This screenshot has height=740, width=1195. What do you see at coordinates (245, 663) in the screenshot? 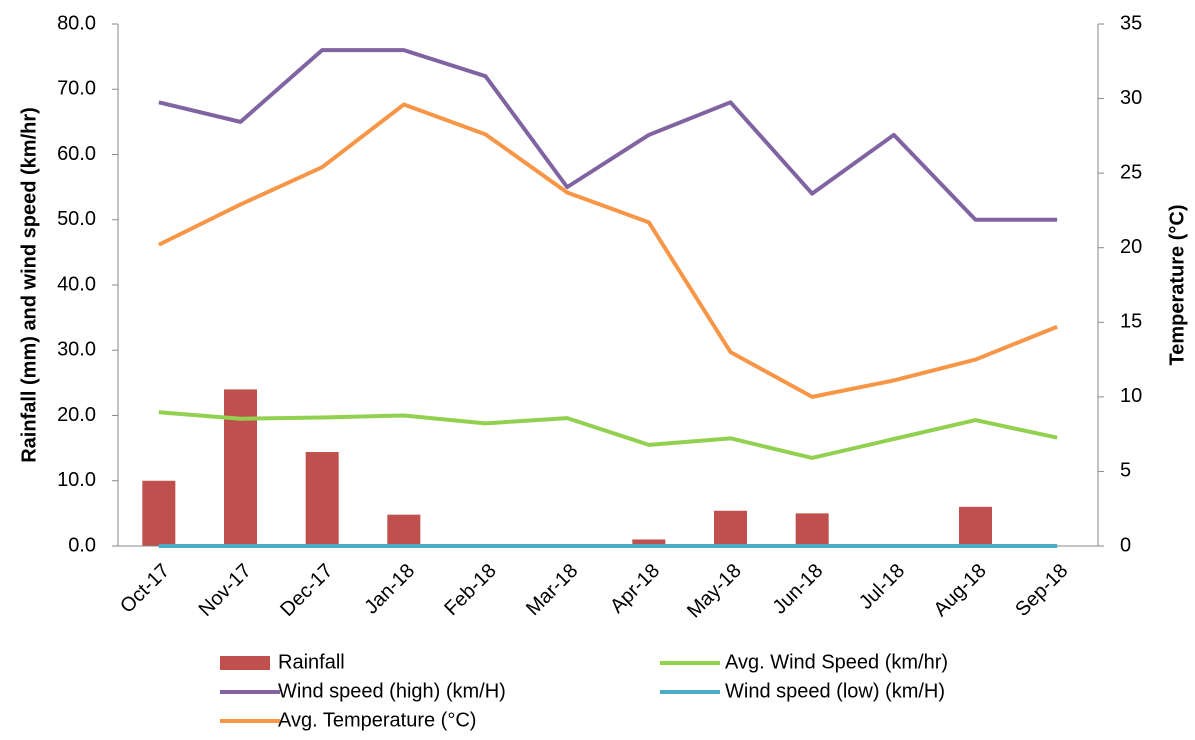
I see `legend-swatch` at bounding box center [245, 663].